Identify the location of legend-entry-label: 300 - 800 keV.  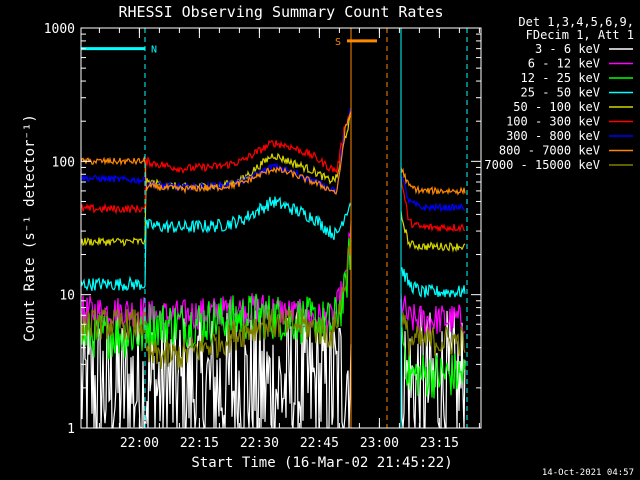
(553, 136).